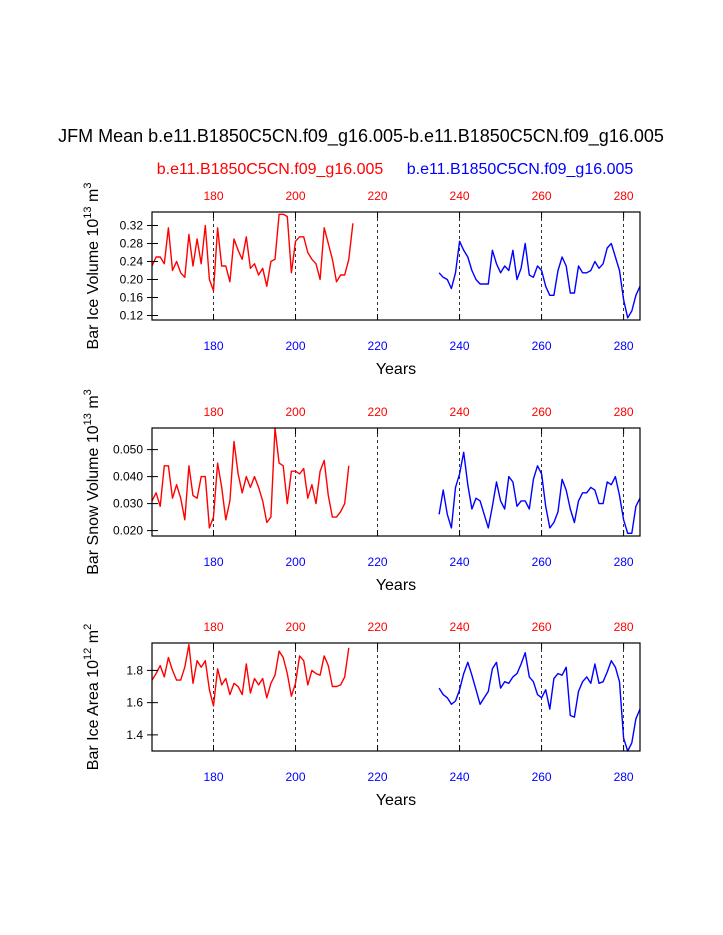 The width and height of the screenshot is (723, 935). I want to click on y-tick-label: 0.040, so click(128, 477).